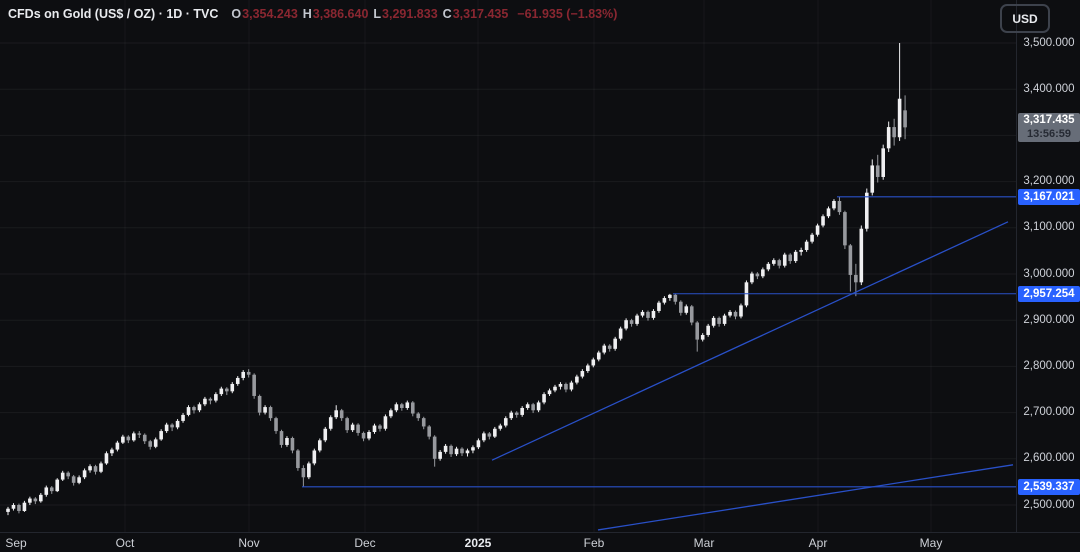 Image resolution: width=1080 pixels, height=552 pixels. I want to click on ohlc-high: H 3,386.640, so click(335, 14).